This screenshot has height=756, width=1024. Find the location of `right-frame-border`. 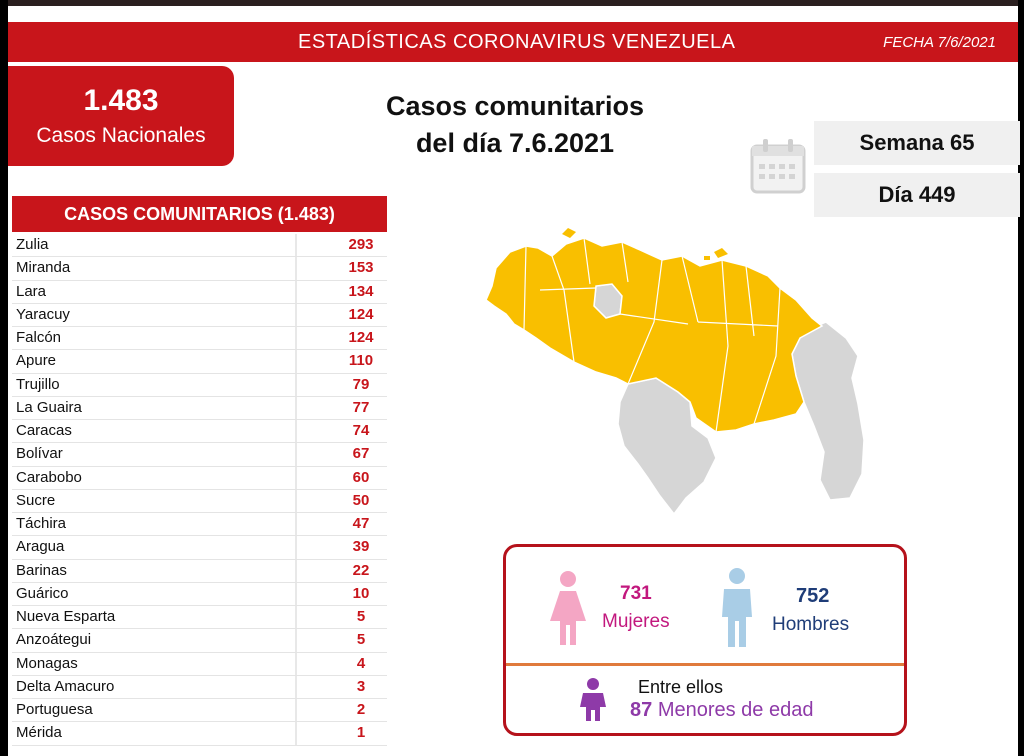

right-frame-border is located at coordinates (1021, 378).